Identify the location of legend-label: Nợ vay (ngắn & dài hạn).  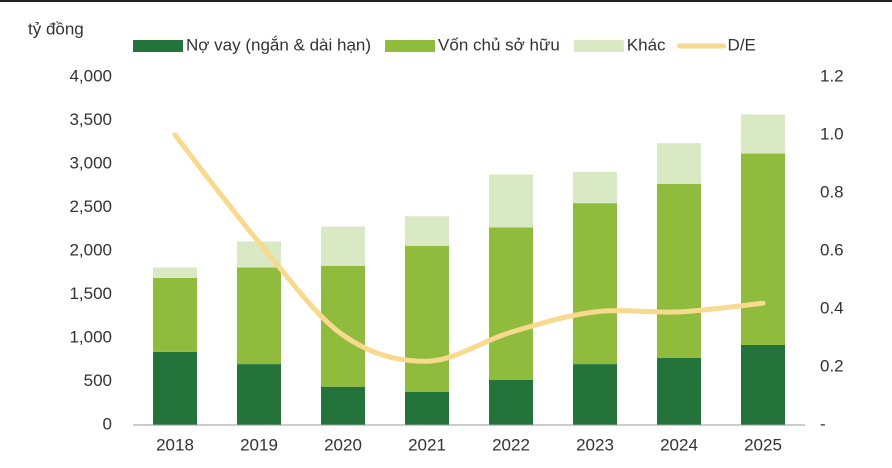
(278, 44).